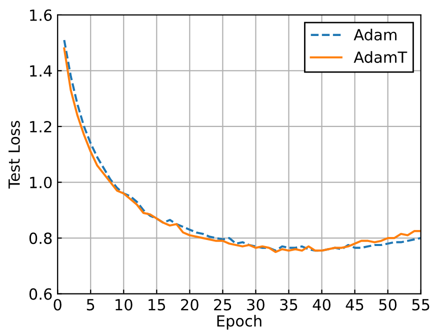 The width and height of the screenshot is (443, 332). Describe the element at coordinates (157, 305) in the screenshot. I see `x-tick-label: 15` at that location.